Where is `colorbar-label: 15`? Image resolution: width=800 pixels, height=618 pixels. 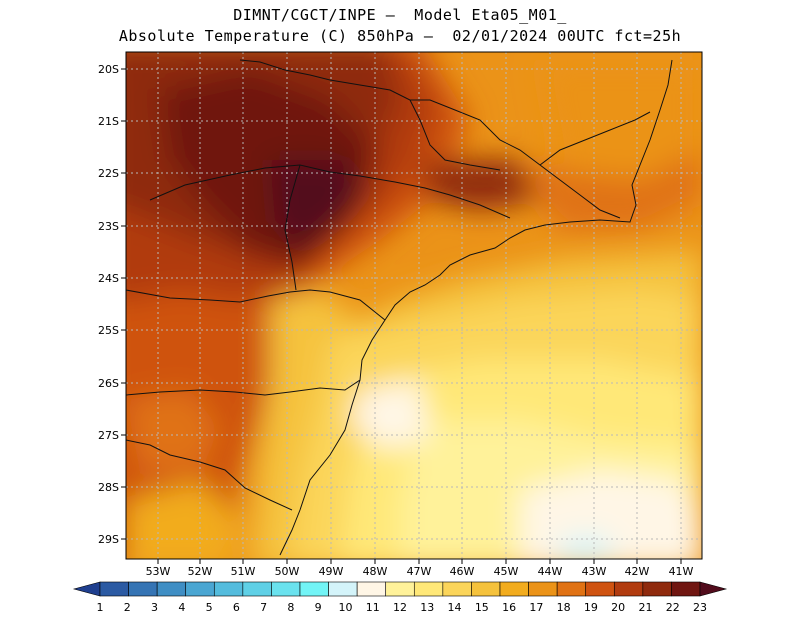
colorbar-label: 15 is located at coordinates (482, 607).